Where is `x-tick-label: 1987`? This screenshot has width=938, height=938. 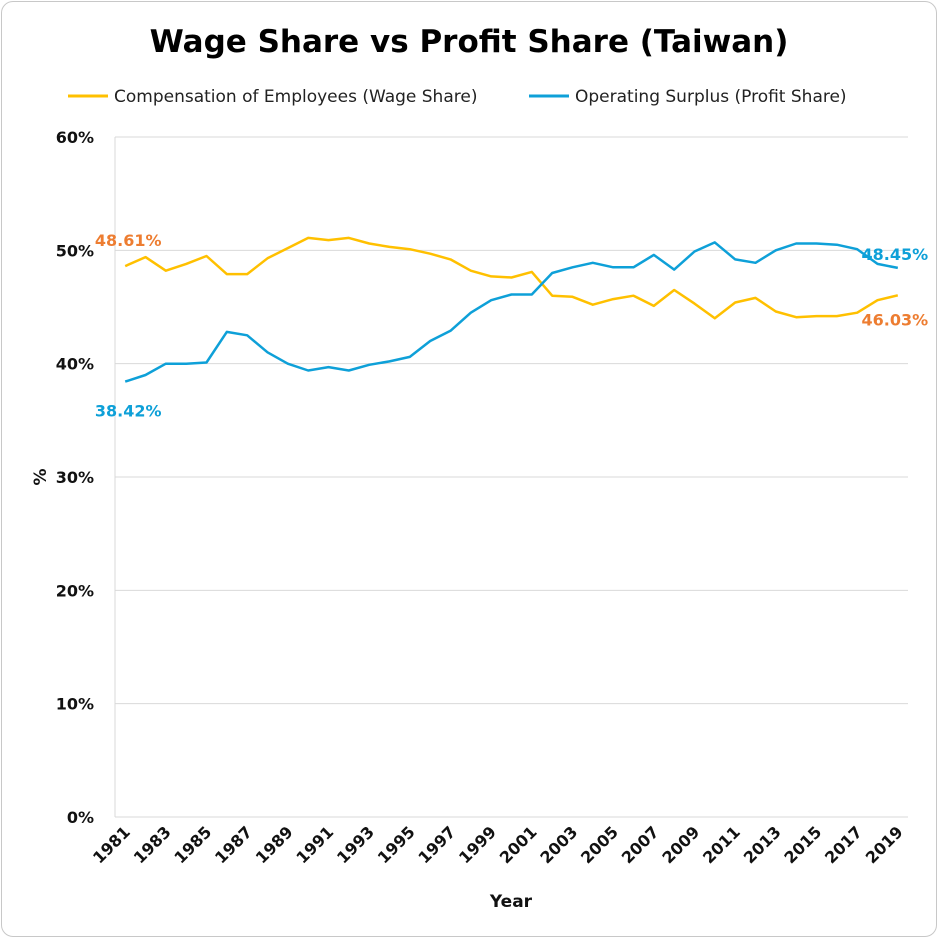 x-tick-label: 1987 is located at coordinates (233, 844).